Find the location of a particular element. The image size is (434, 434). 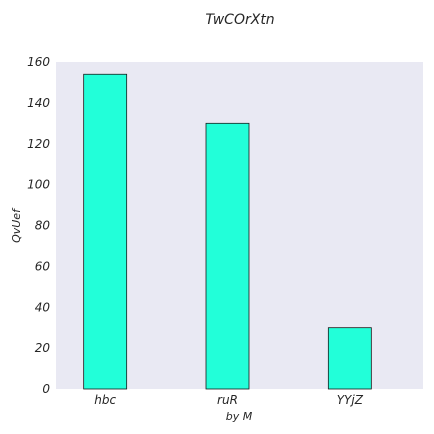

y-tick-label: 120 is located at coordinates (38, 144).